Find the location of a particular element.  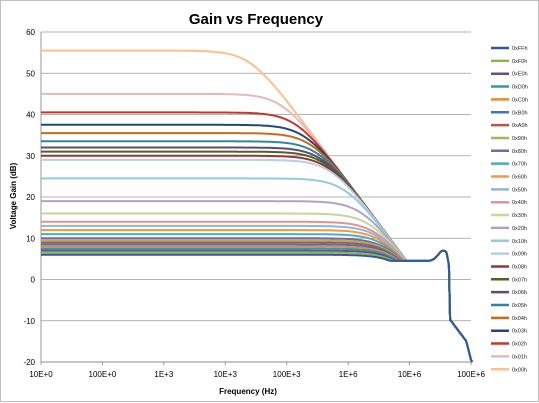

y-tick-labels: -20 -10 0 10 20 30 40 50 60 is located at coordinates (29, 197).